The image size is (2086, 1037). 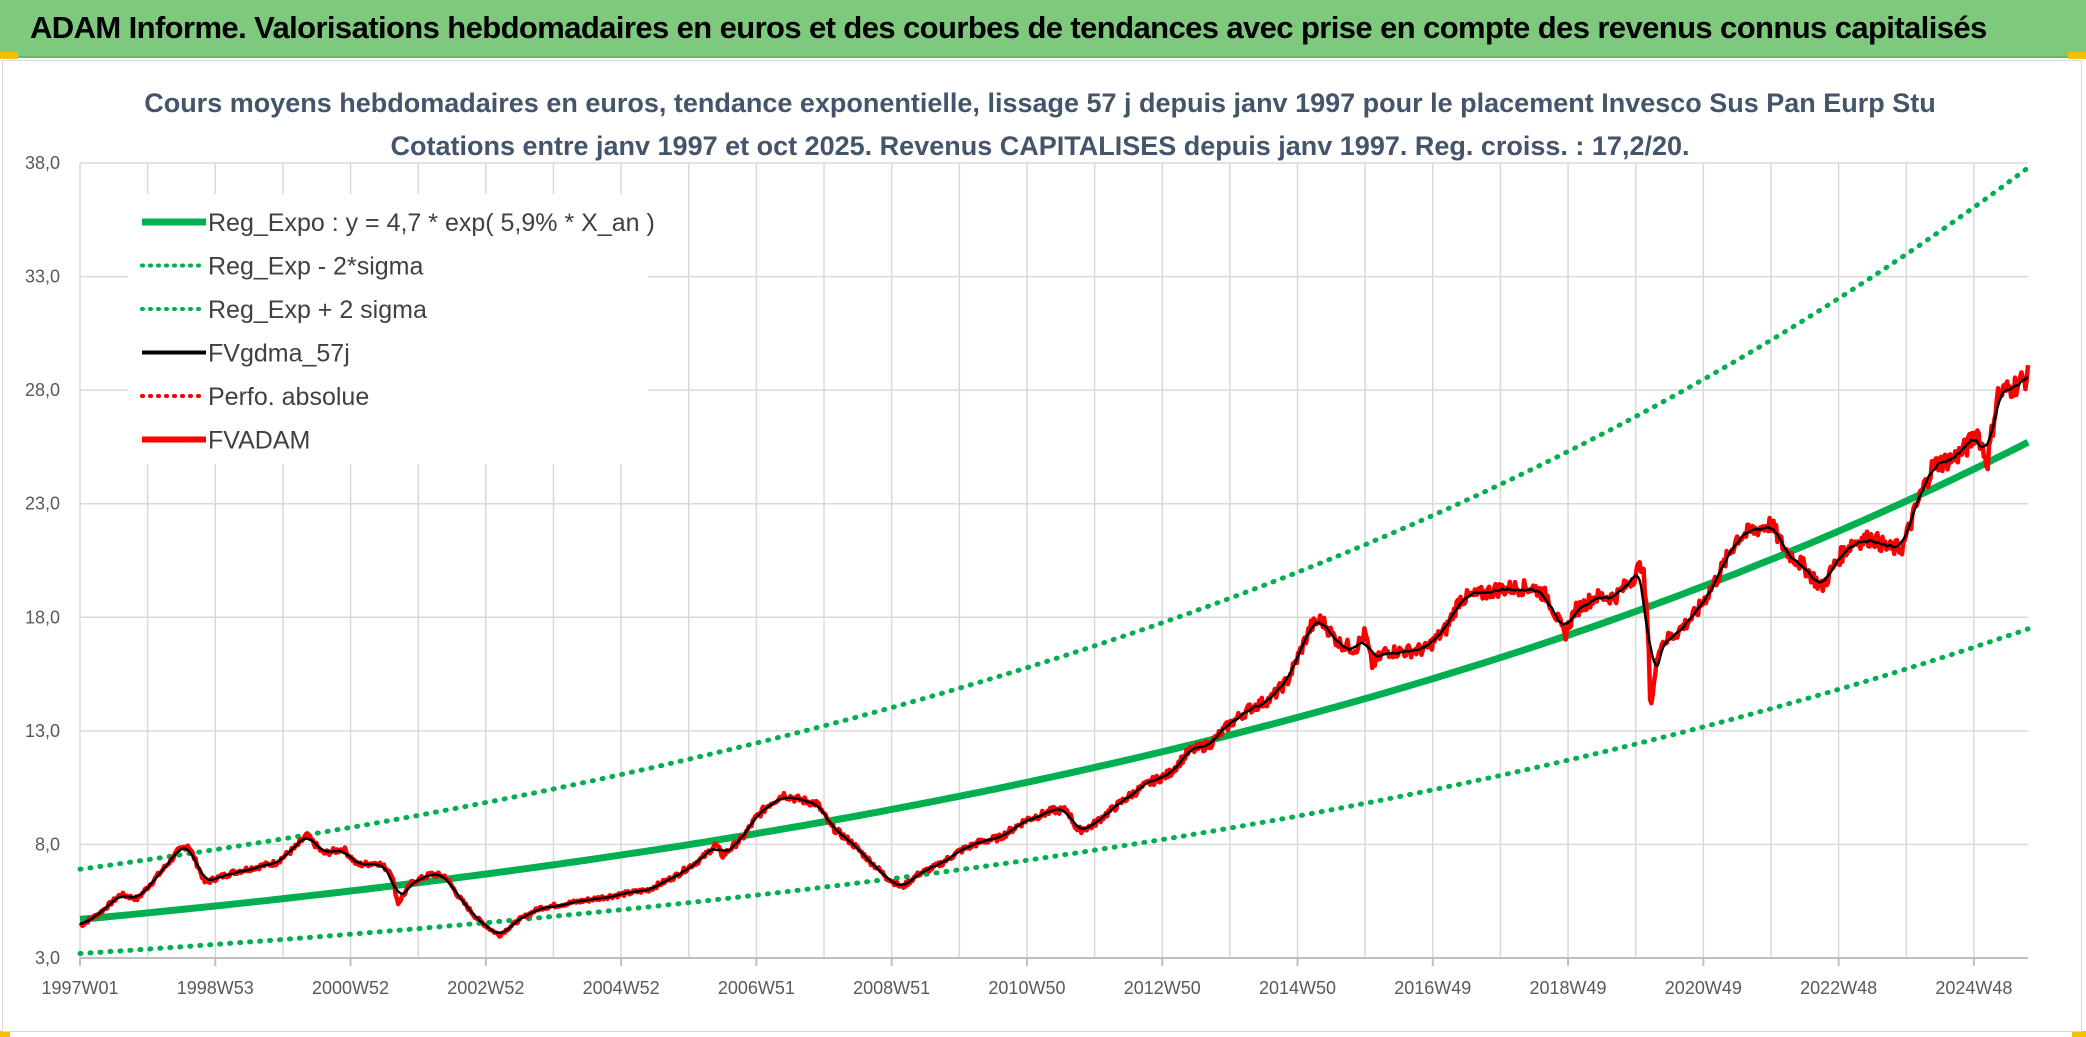 What do you see at coordinates (1026, 988) in the screenshot?
I see `x-tick-label: 2010W50` at bounding box center [1026, 988].